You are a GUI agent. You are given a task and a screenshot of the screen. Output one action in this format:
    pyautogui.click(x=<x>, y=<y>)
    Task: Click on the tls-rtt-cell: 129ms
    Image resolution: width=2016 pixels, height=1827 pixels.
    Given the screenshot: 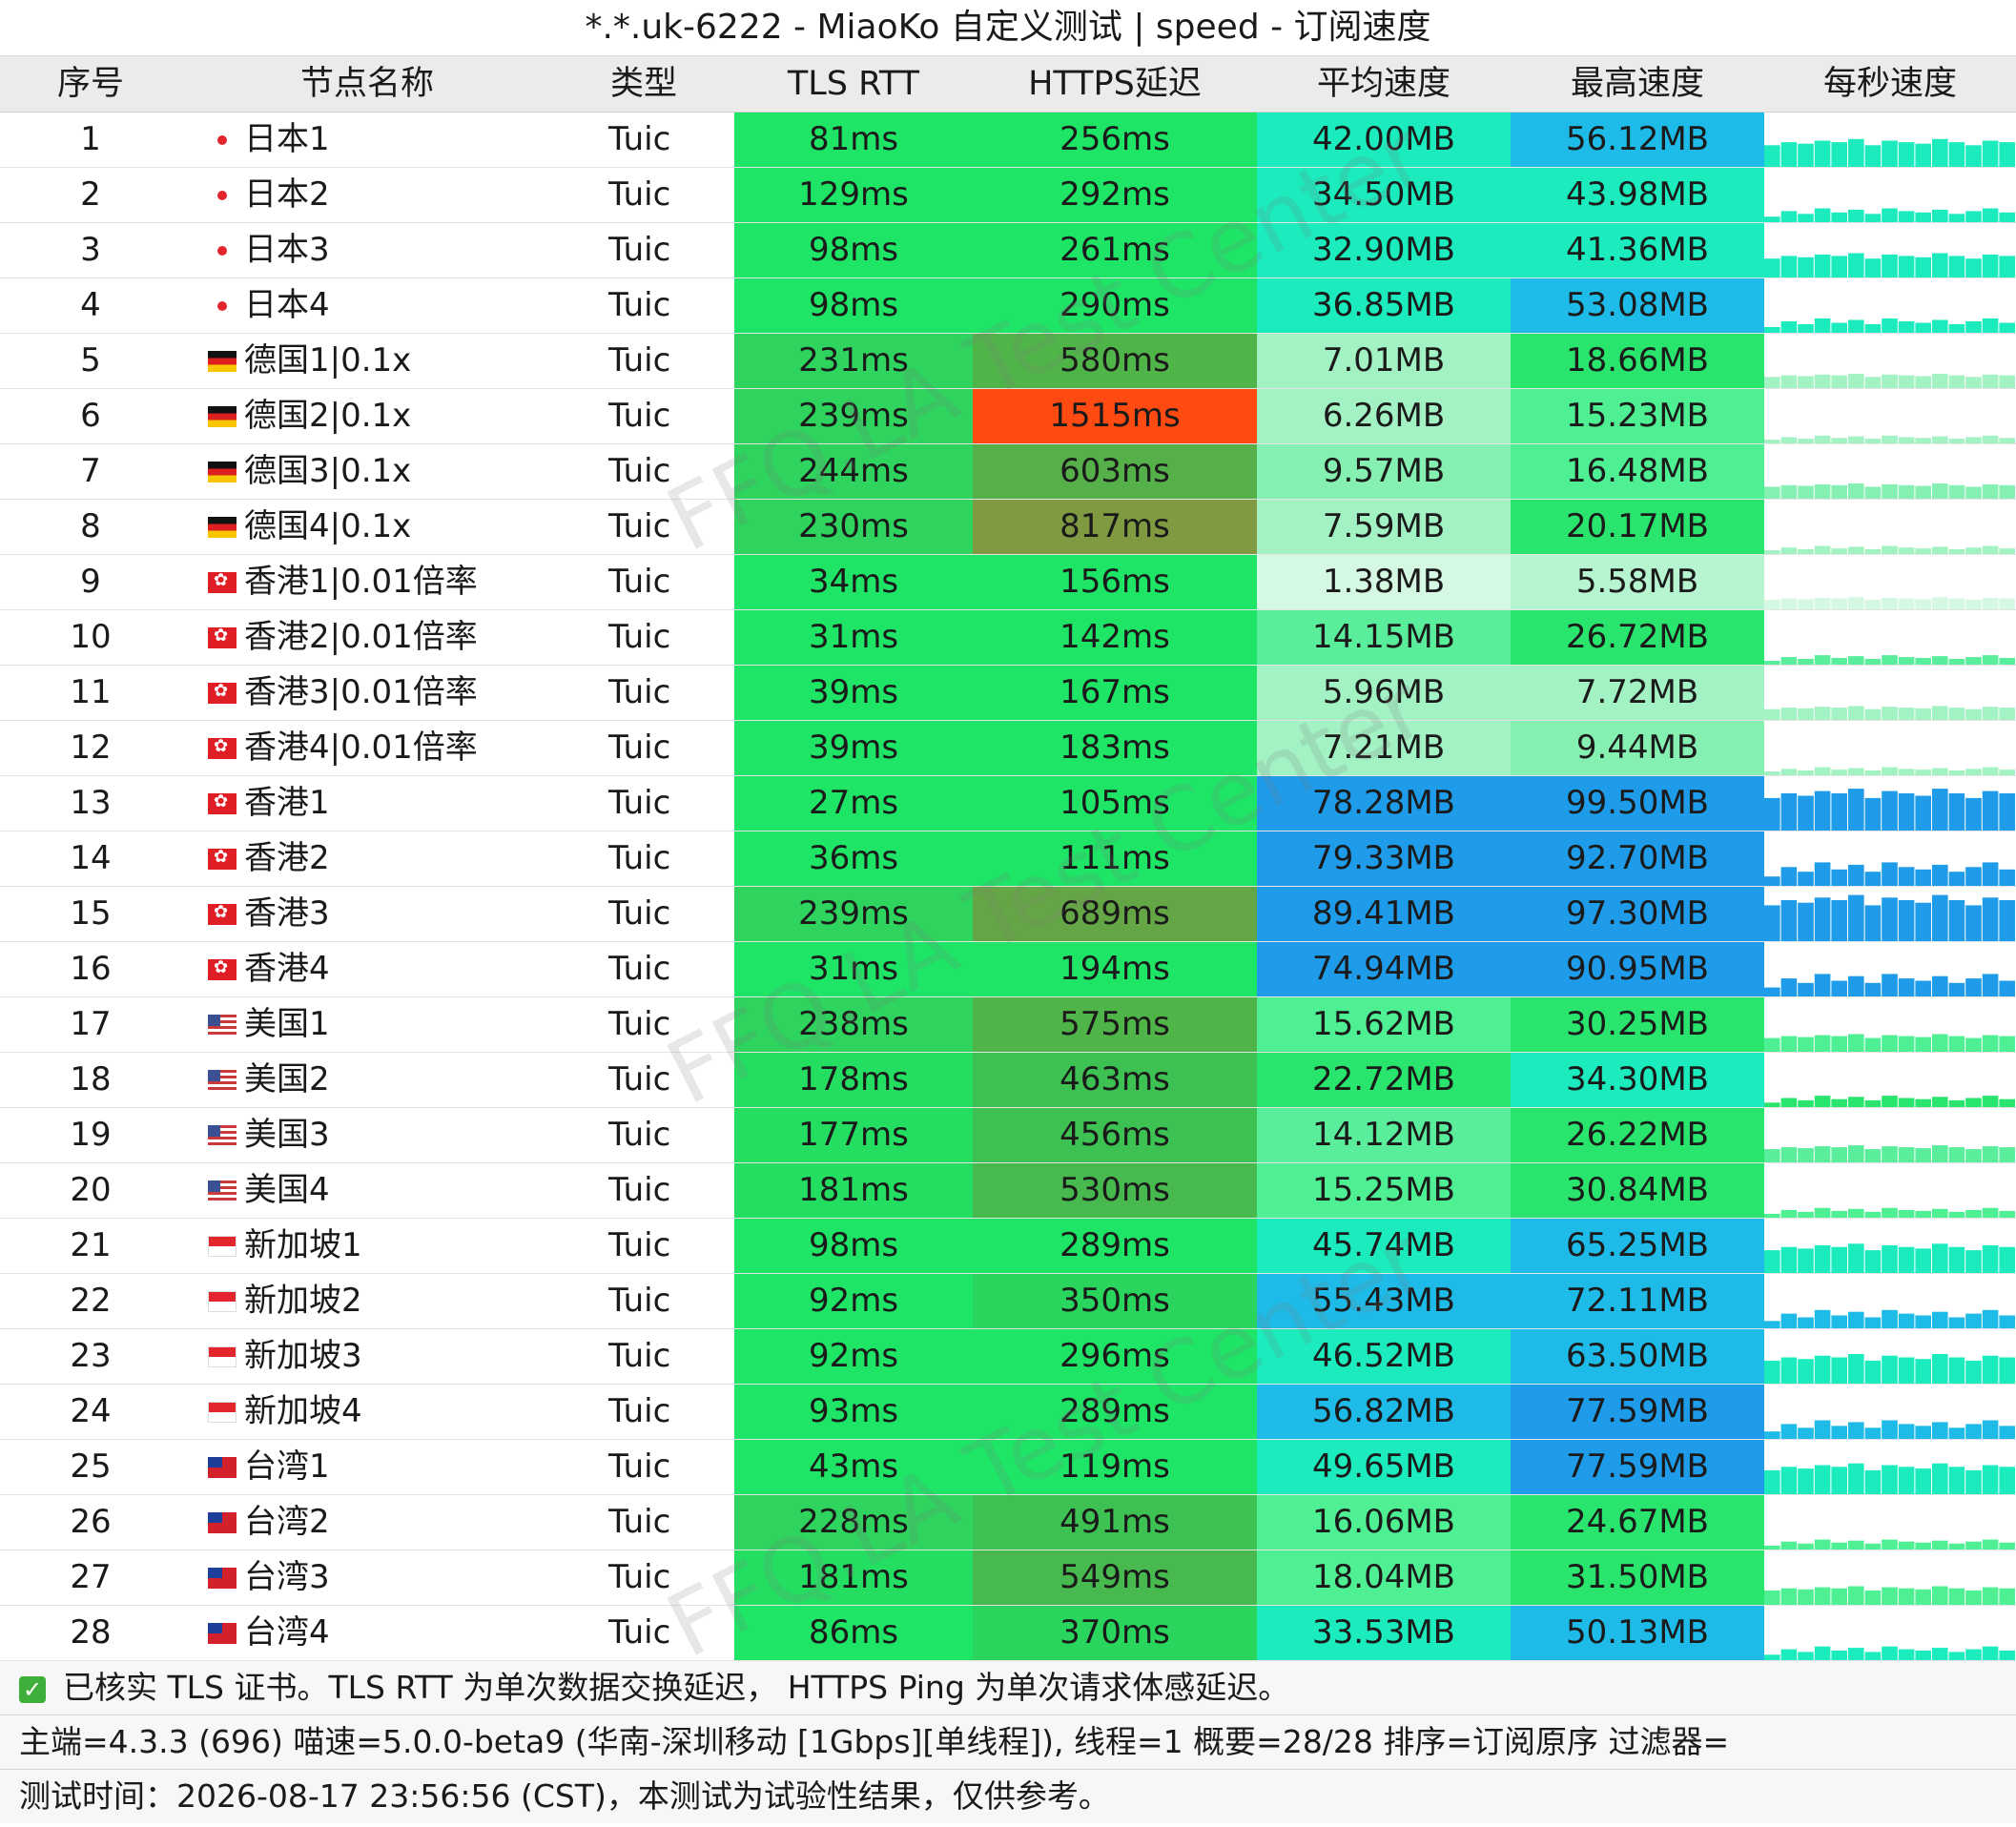 What is the action you would take?
    pyautogui.click(x=853, y=195)
    